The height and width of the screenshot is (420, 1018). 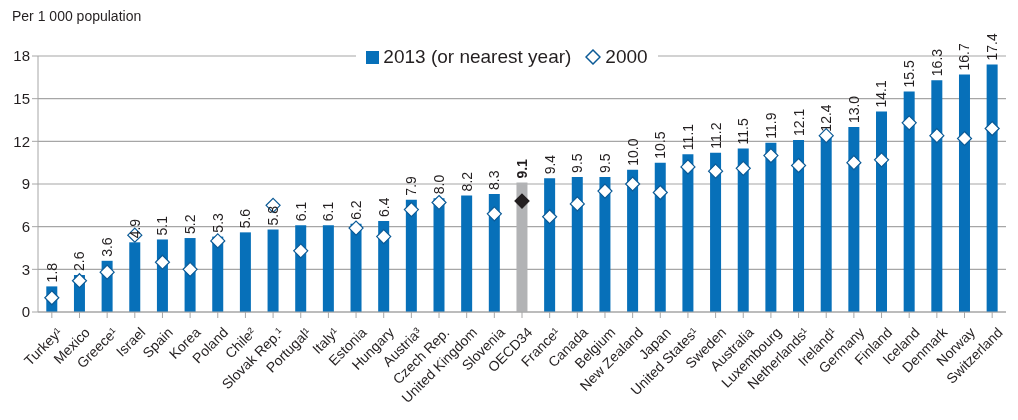 What do you see at coordinates (521, 168) in the screenshot?
I see `data-label: 9.1` at bounding box center [521, 168].